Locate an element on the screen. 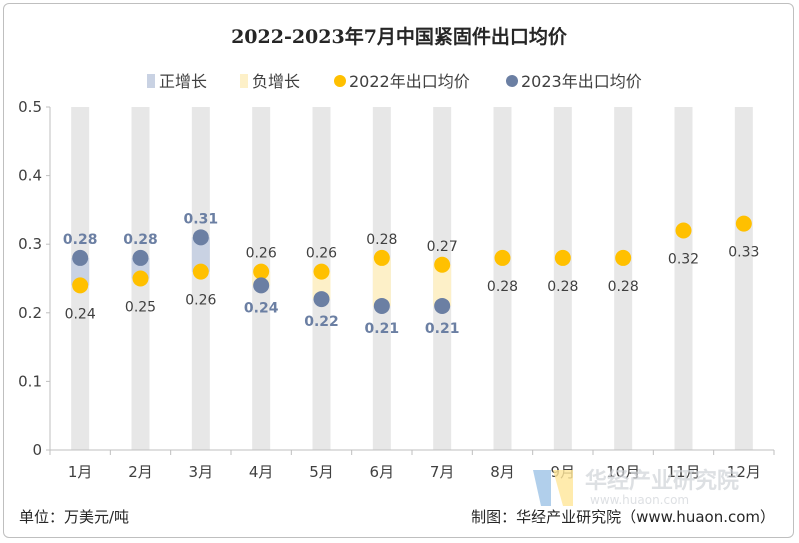  legend-2023-marker is located at coordinates (512, 81).